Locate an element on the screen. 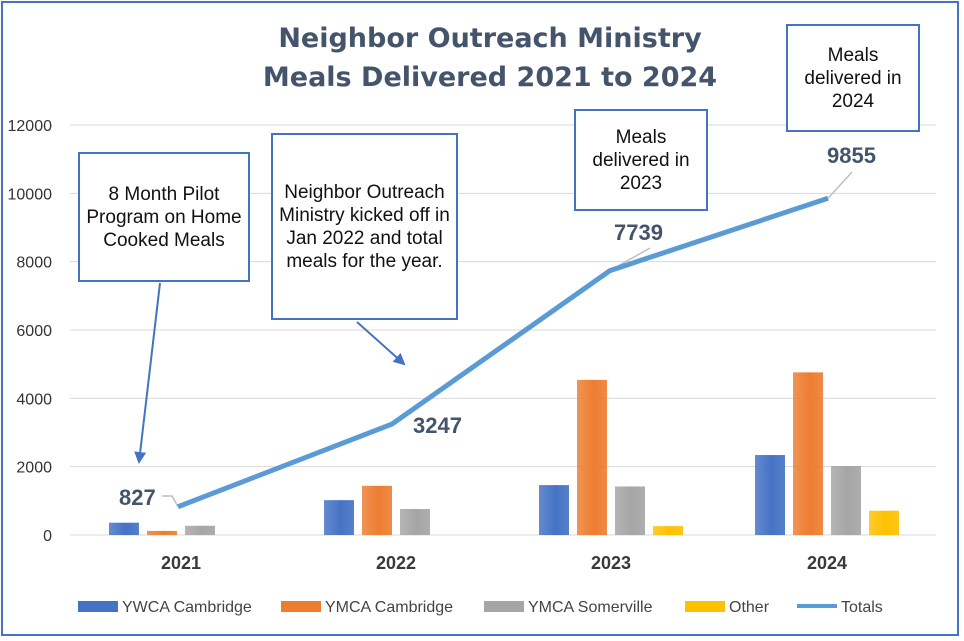 The width and height of the screenshot is (964, 641). y-tick-label: 0 is located at coordinates (47, 536).